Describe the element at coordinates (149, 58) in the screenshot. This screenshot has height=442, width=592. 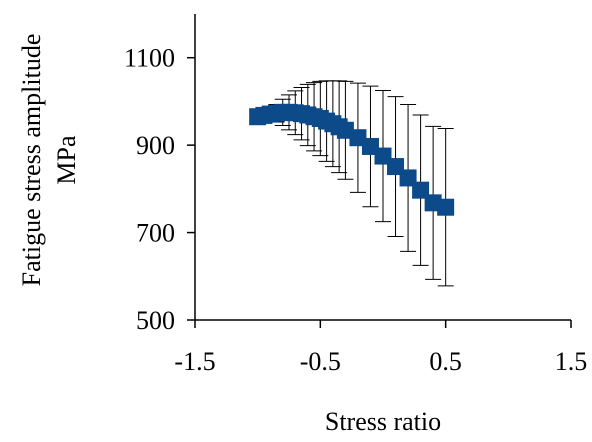
I see `y-tick-label: 1100` at that location.